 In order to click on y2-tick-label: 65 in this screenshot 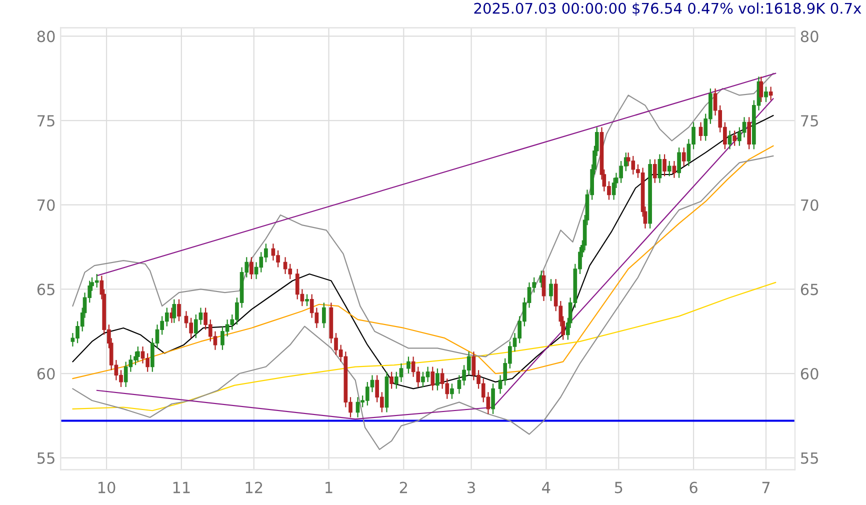, I will do `click(809, 290)`.